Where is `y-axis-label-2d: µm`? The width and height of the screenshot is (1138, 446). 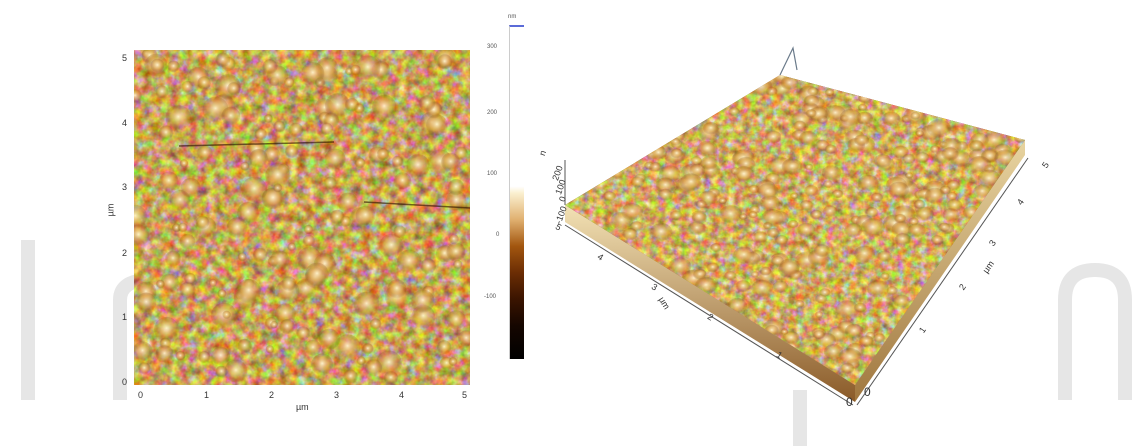 y-axis-label-2d: µm is located at coordinates (110, 210).